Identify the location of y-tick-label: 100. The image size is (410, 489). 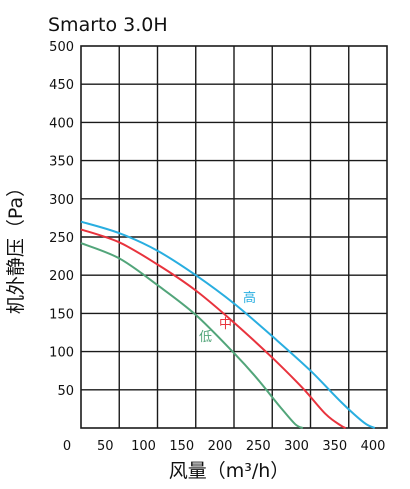
(61, 353).